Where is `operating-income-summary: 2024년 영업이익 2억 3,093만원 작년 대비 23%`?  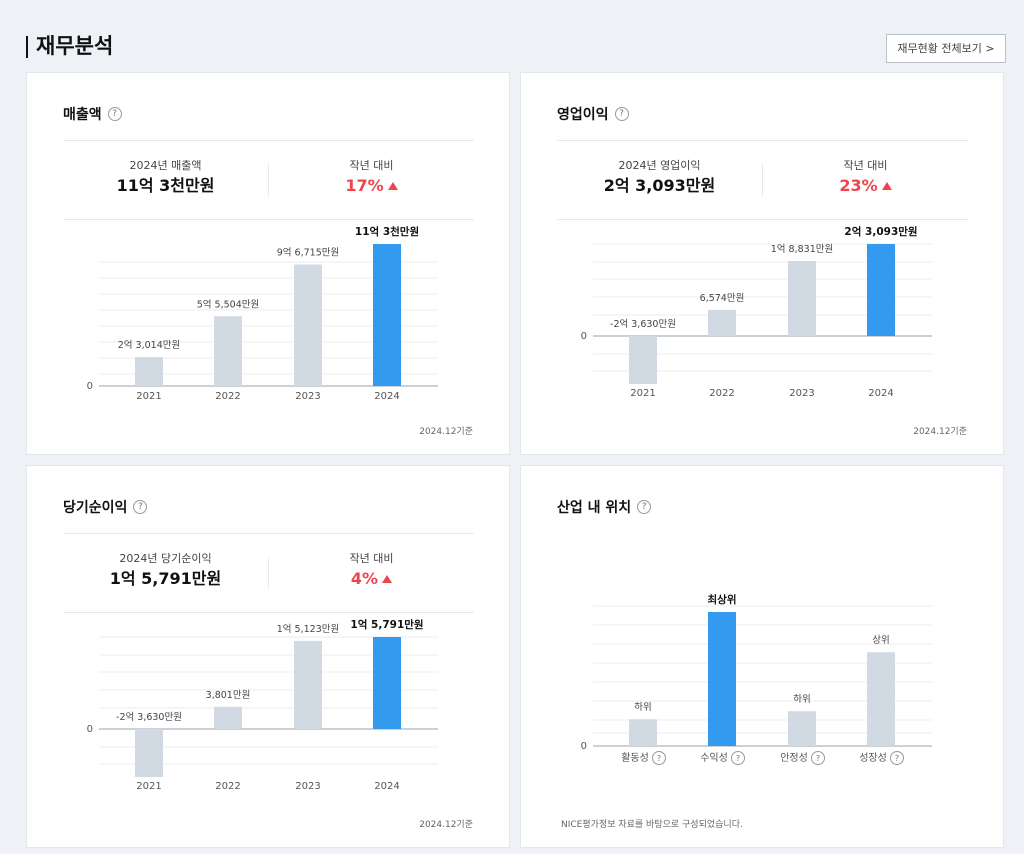
operating-income-summary: 2024년 영업이익 2억 3,093만원 작년 대비 23% is located at coordinates (762, 179).